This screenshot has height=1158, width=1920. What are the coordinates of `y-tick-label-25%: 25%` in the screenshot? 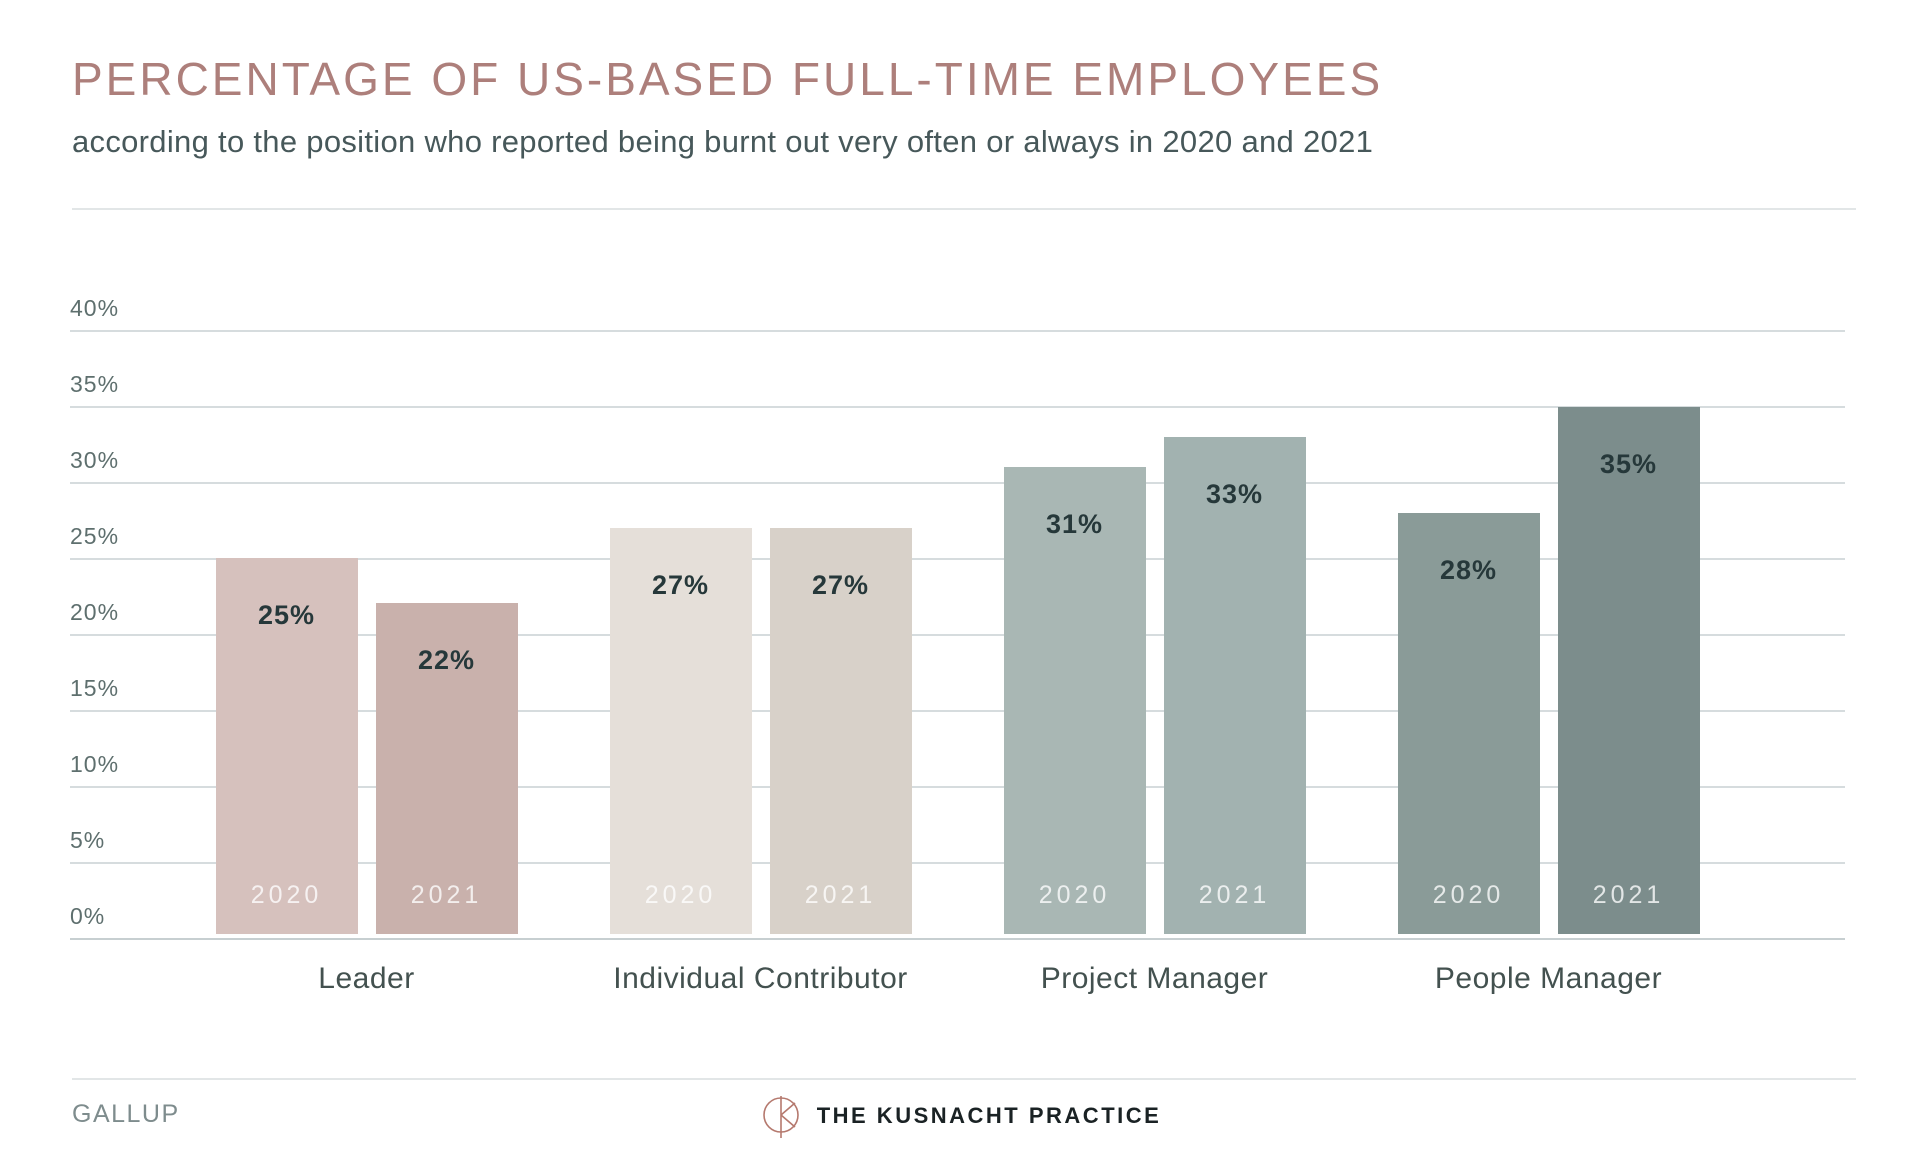 It's located at (95, 536).